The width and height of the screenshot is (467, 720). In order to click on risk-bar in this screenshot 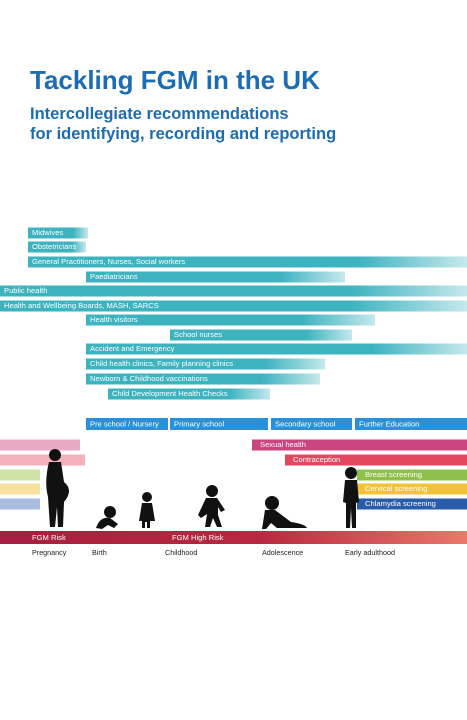, I will do `click(233, 537)`.